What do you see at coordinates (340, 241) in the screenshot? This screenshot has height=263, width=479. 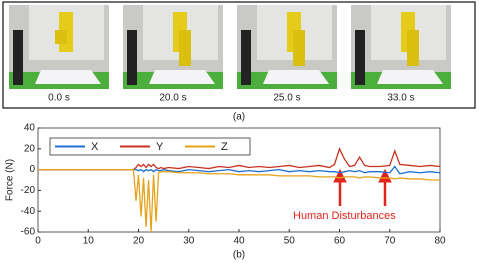 I see `x-tick-label: 60` at bounding box center [340, 241].